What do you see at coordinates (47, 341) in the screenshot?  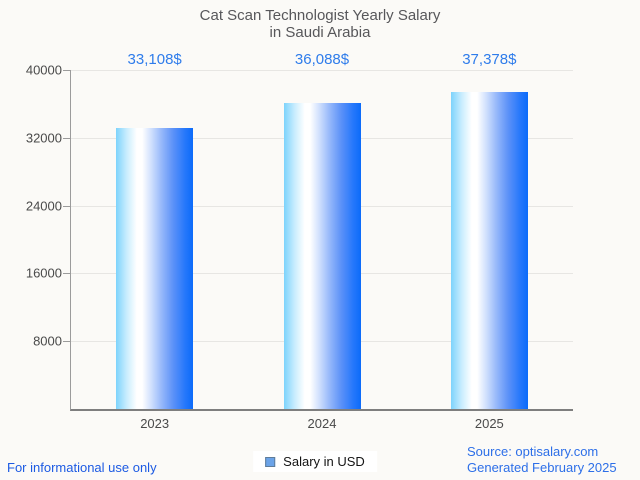 I see `y-tick-label: 8000` at bounding box center [47, 341].